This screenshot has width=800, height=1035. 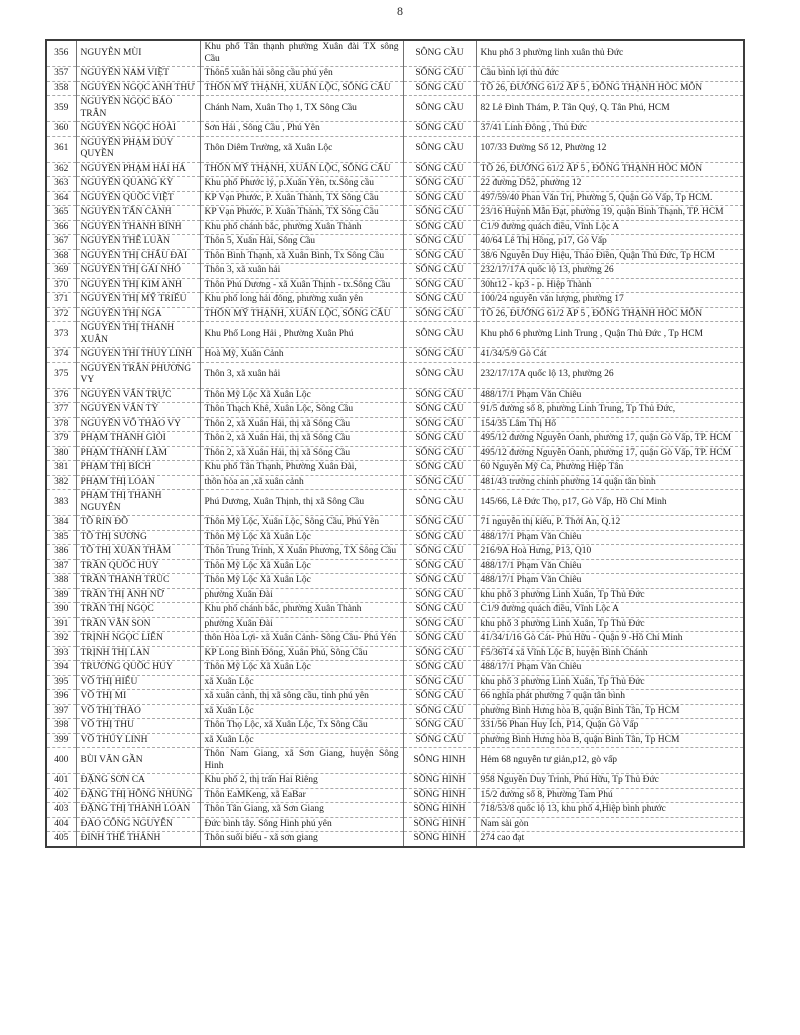 I want to click on cell-origin-address: Khu phố Tân Thạnh, Phường Xuân Đài,, so click(x=301, y=468).